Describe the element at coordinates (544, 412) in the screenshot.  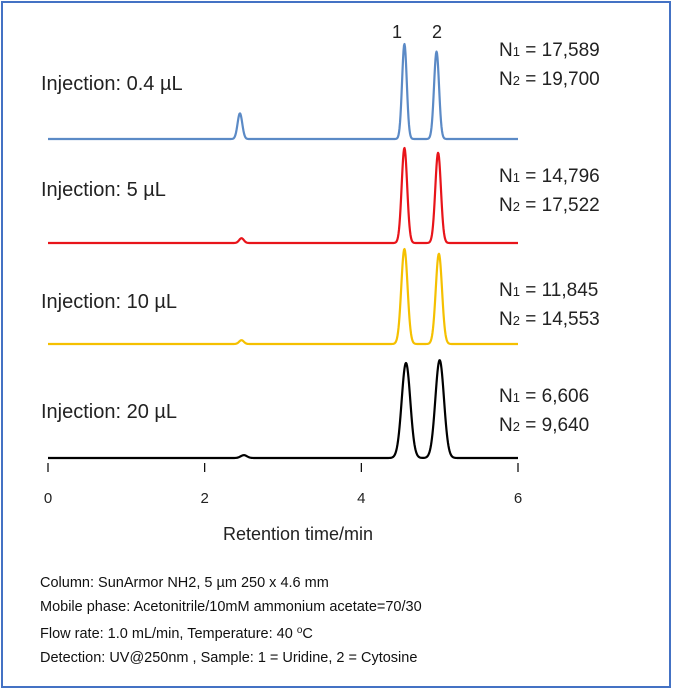
I see `plate-count-block-3: N1 = 6,606 N2 = 9,640` at that location.